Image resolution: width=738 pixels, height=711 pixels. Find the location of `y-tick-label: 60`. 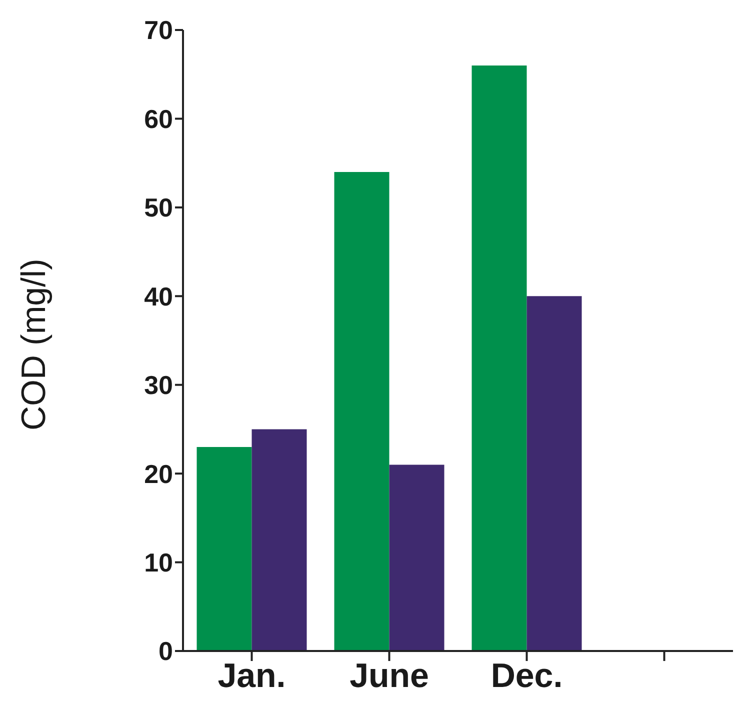

y-tick-label: 60 is located at coordinates (158, 119).